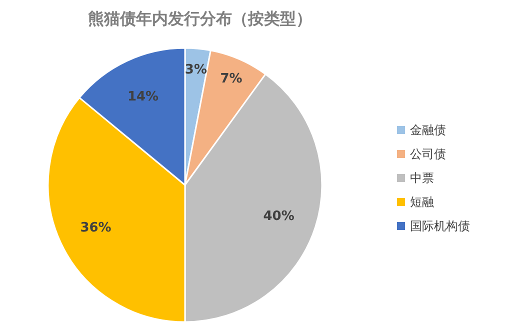  What do you see at coordinates (200, 18) in the screenshot?
I see `chart-title: 熊猫债年内发行分布（按类型）` at bounding box center [200, 18].